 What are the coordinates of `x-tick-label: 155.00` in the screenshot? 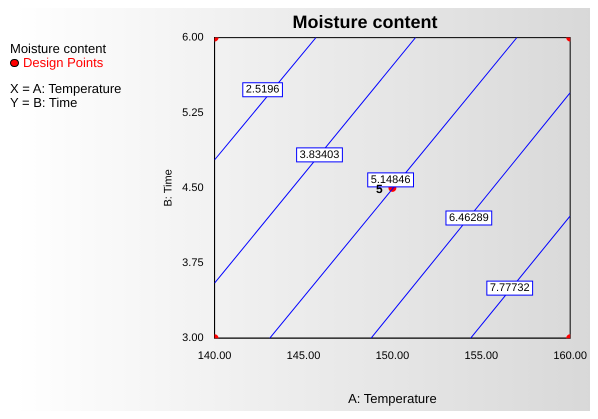 It's located at (481, 356).